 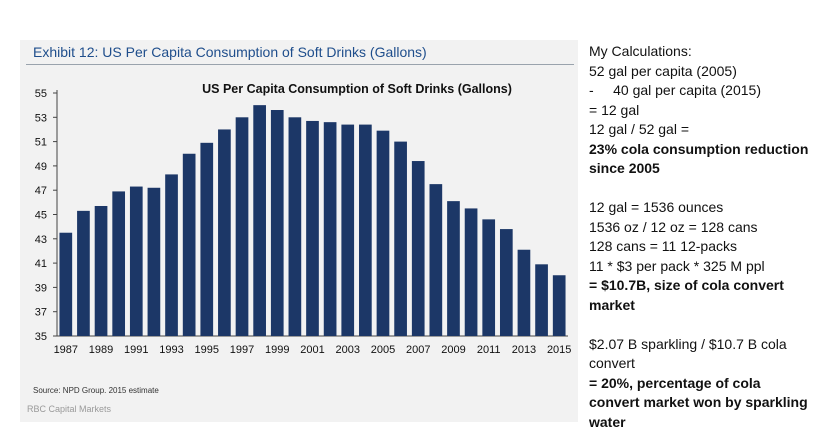 What do you see at coordinates (277, 350) in the screenshot?
I see `x-tick-label: 1999` at bounding box center [277, 350].